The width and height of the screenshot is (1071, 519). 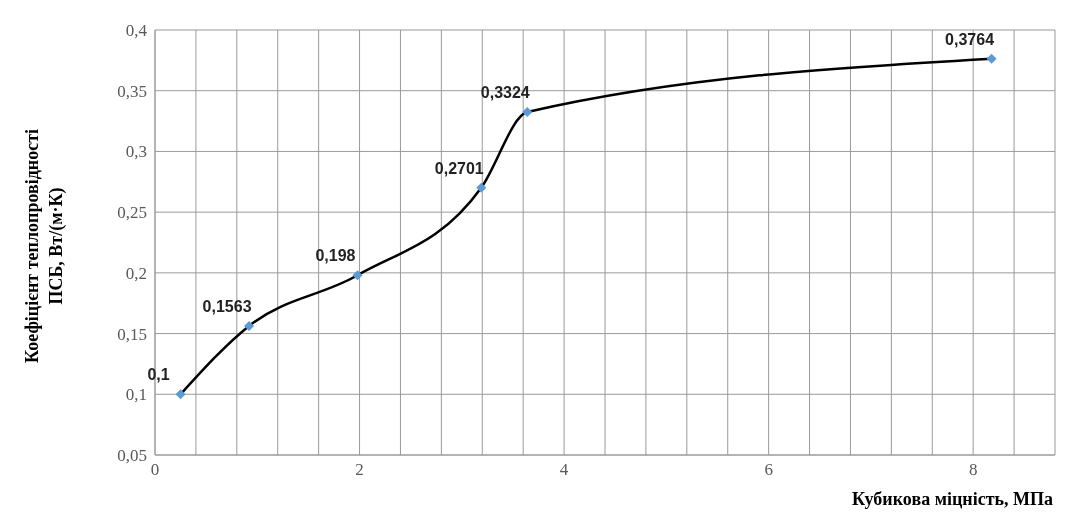 I want to click on data-label: 0,1563, so click(x=227, y=306).